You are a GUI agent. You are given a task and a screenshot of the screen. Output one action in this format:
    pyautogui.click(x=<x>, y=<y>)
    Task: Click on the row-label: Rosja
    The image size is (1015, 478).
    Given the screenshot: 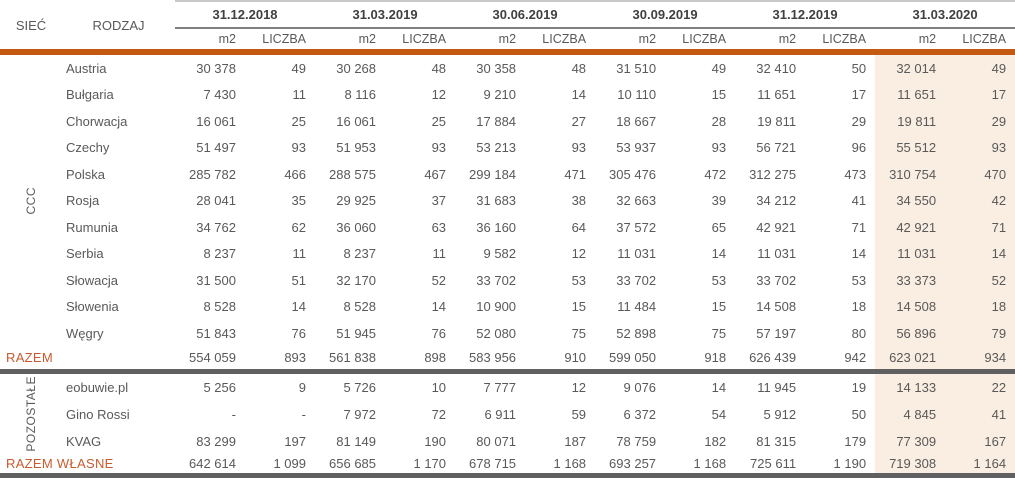 What is the action you would take?
    pyautogui.click(x=83, y=201)
    